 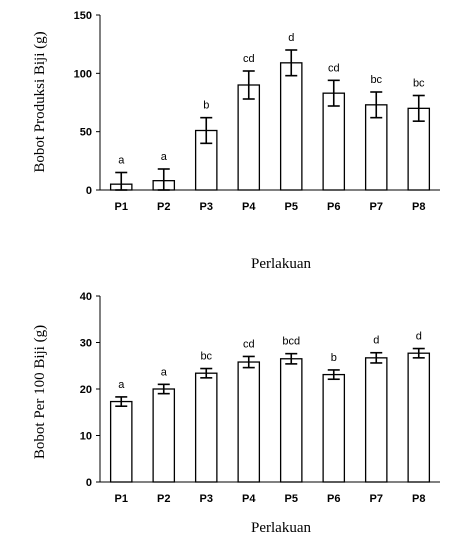 I want to click on y-tick-label: 10, so click(x=86, y=437).